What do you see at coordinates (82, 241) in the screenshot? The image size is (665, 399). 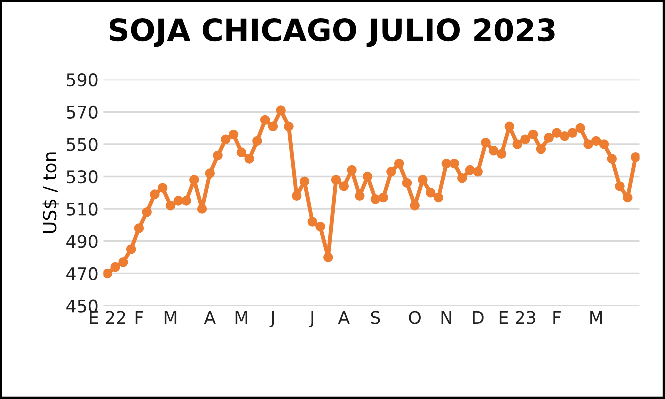 I see `y-tick-label: 490` at bounding box center [82, 241].